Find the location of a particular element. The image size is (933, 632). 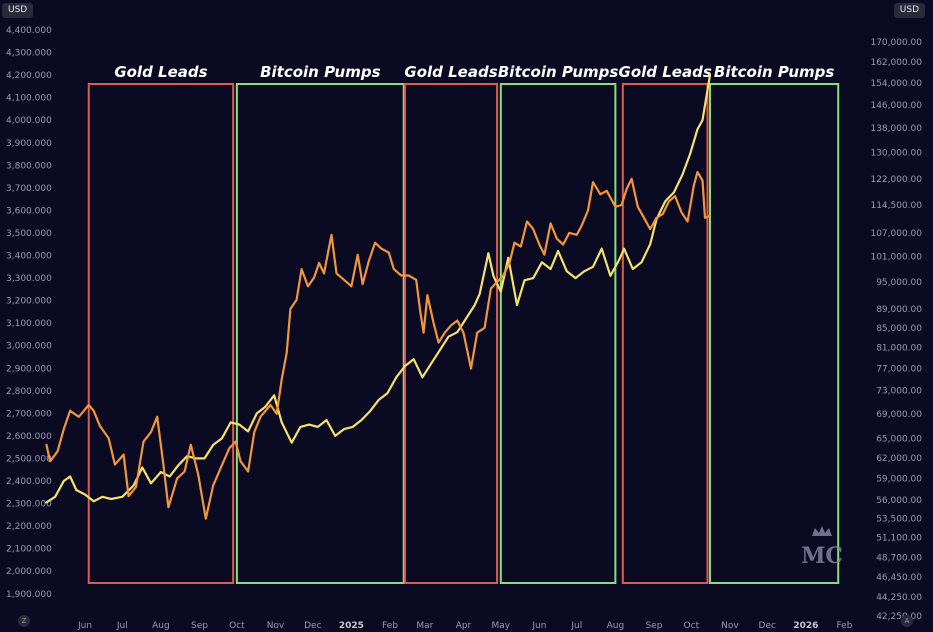

right-axis-tick: 48,700.00 is located at coordinates (899, 558).